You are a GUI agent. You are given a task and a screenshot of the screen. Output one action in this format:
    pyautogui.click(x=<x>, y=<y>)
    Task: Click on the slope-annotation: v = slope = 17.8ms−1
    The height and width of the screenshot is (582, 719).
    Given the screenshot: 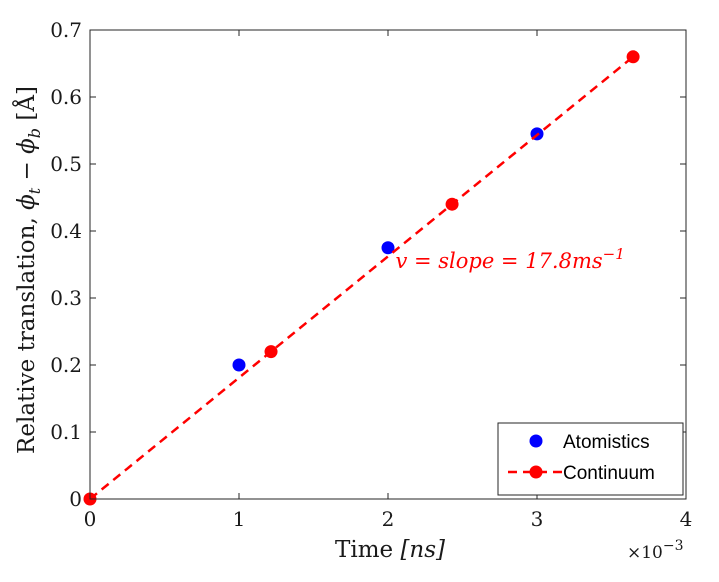 What is the action you would take?
    pyautogui.click(x=509, y=259)
    